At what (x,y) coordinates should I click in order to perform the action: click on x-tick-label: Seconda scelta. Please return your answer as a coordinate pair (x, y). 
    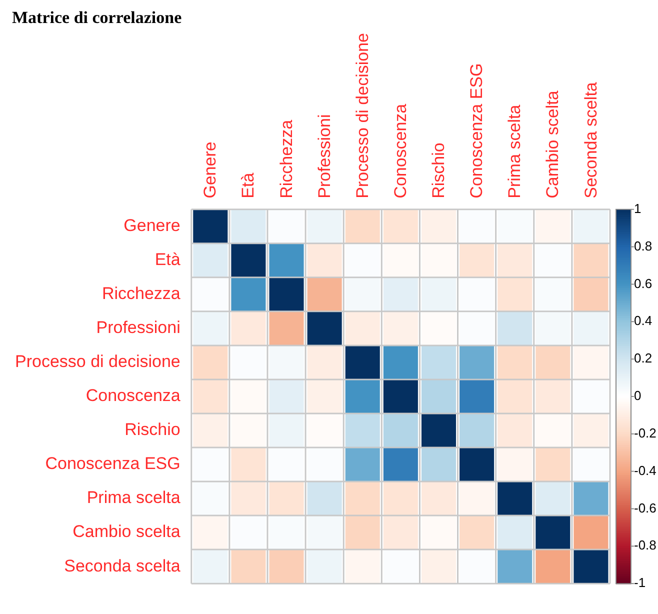
    Looking at the image, I should click on (590, 140).